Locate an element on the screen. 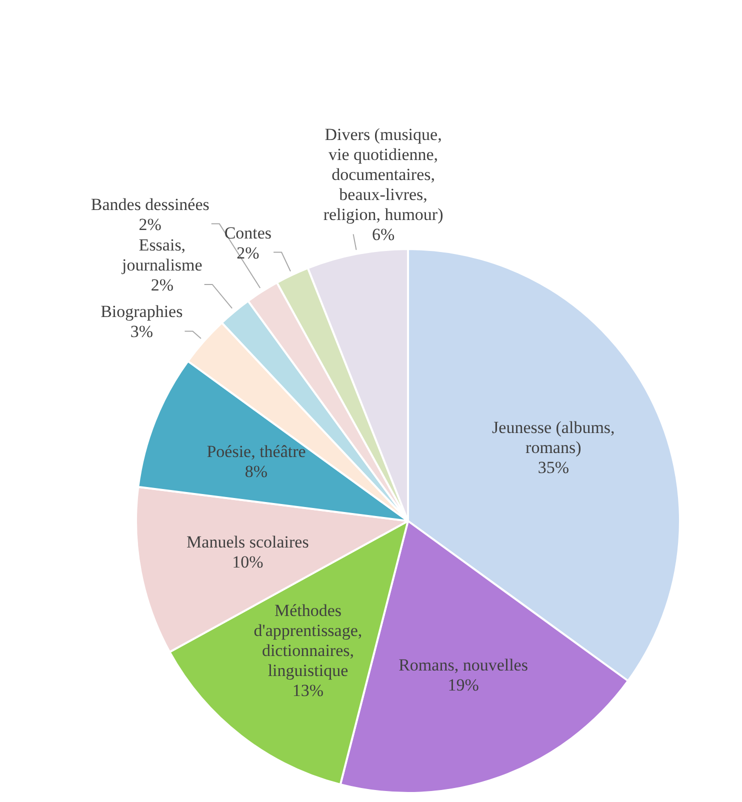 The image size is (742, 802). data-label: 35% is located at coordinates (553, 467).